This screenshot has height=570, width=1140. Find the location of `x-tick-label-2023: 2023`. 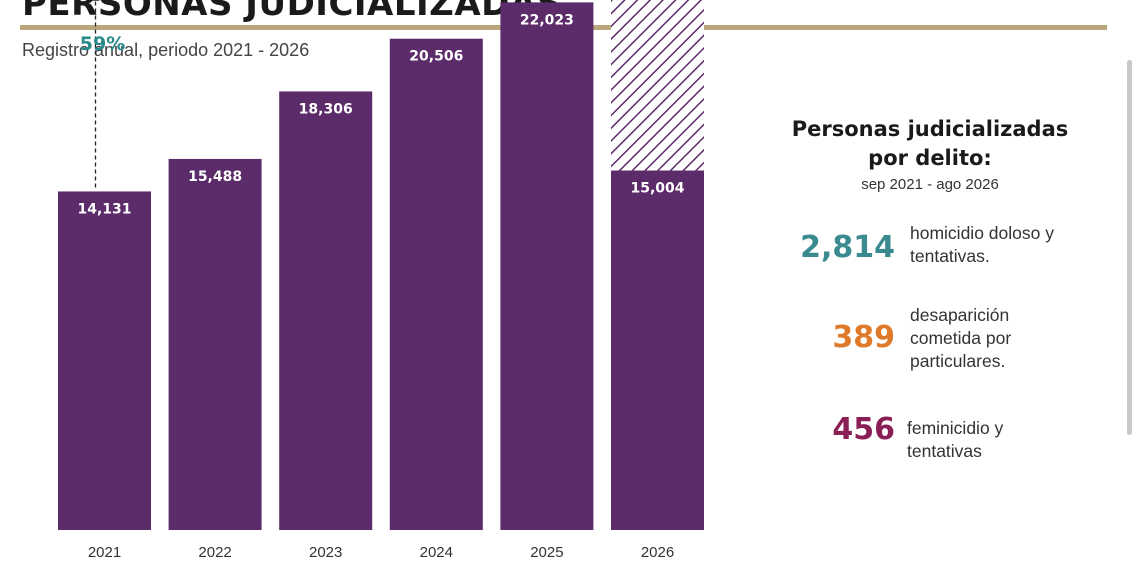

x-tick-label-2023: 2023 is located at coordinates (325, 552).